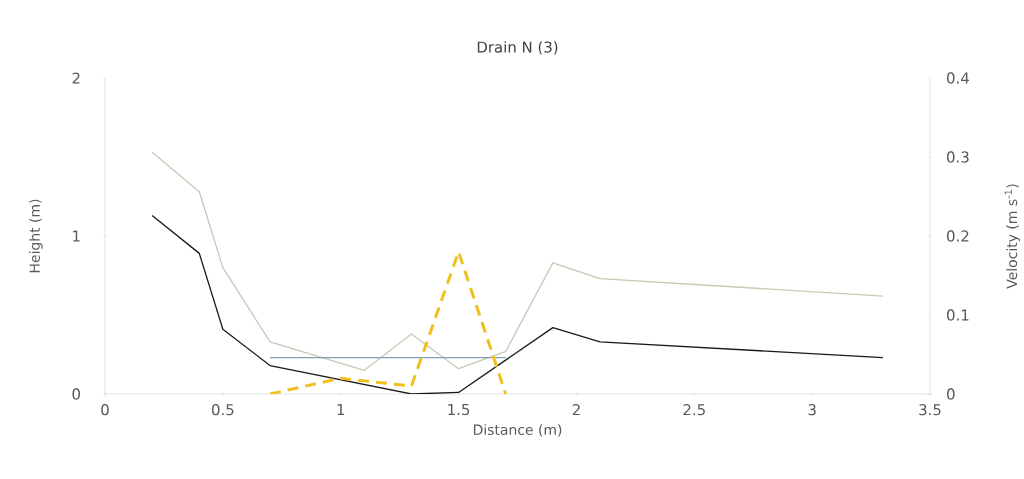 The image size is (1024, 479). Describe the element at coordinates (76, 78) in the screenshot. I see `y-tick-label: 2` at that location.